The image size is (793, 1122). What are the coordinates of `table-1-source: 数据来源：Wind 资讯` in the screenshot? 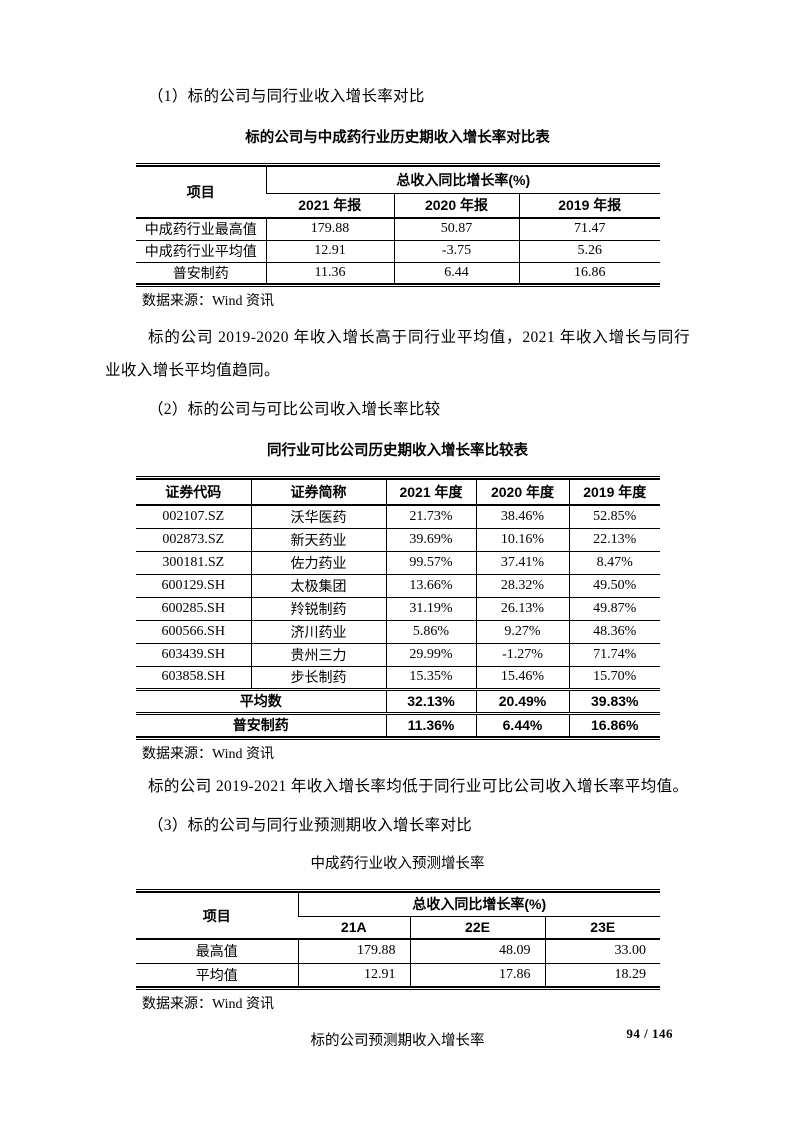 It's located at (208, 301).